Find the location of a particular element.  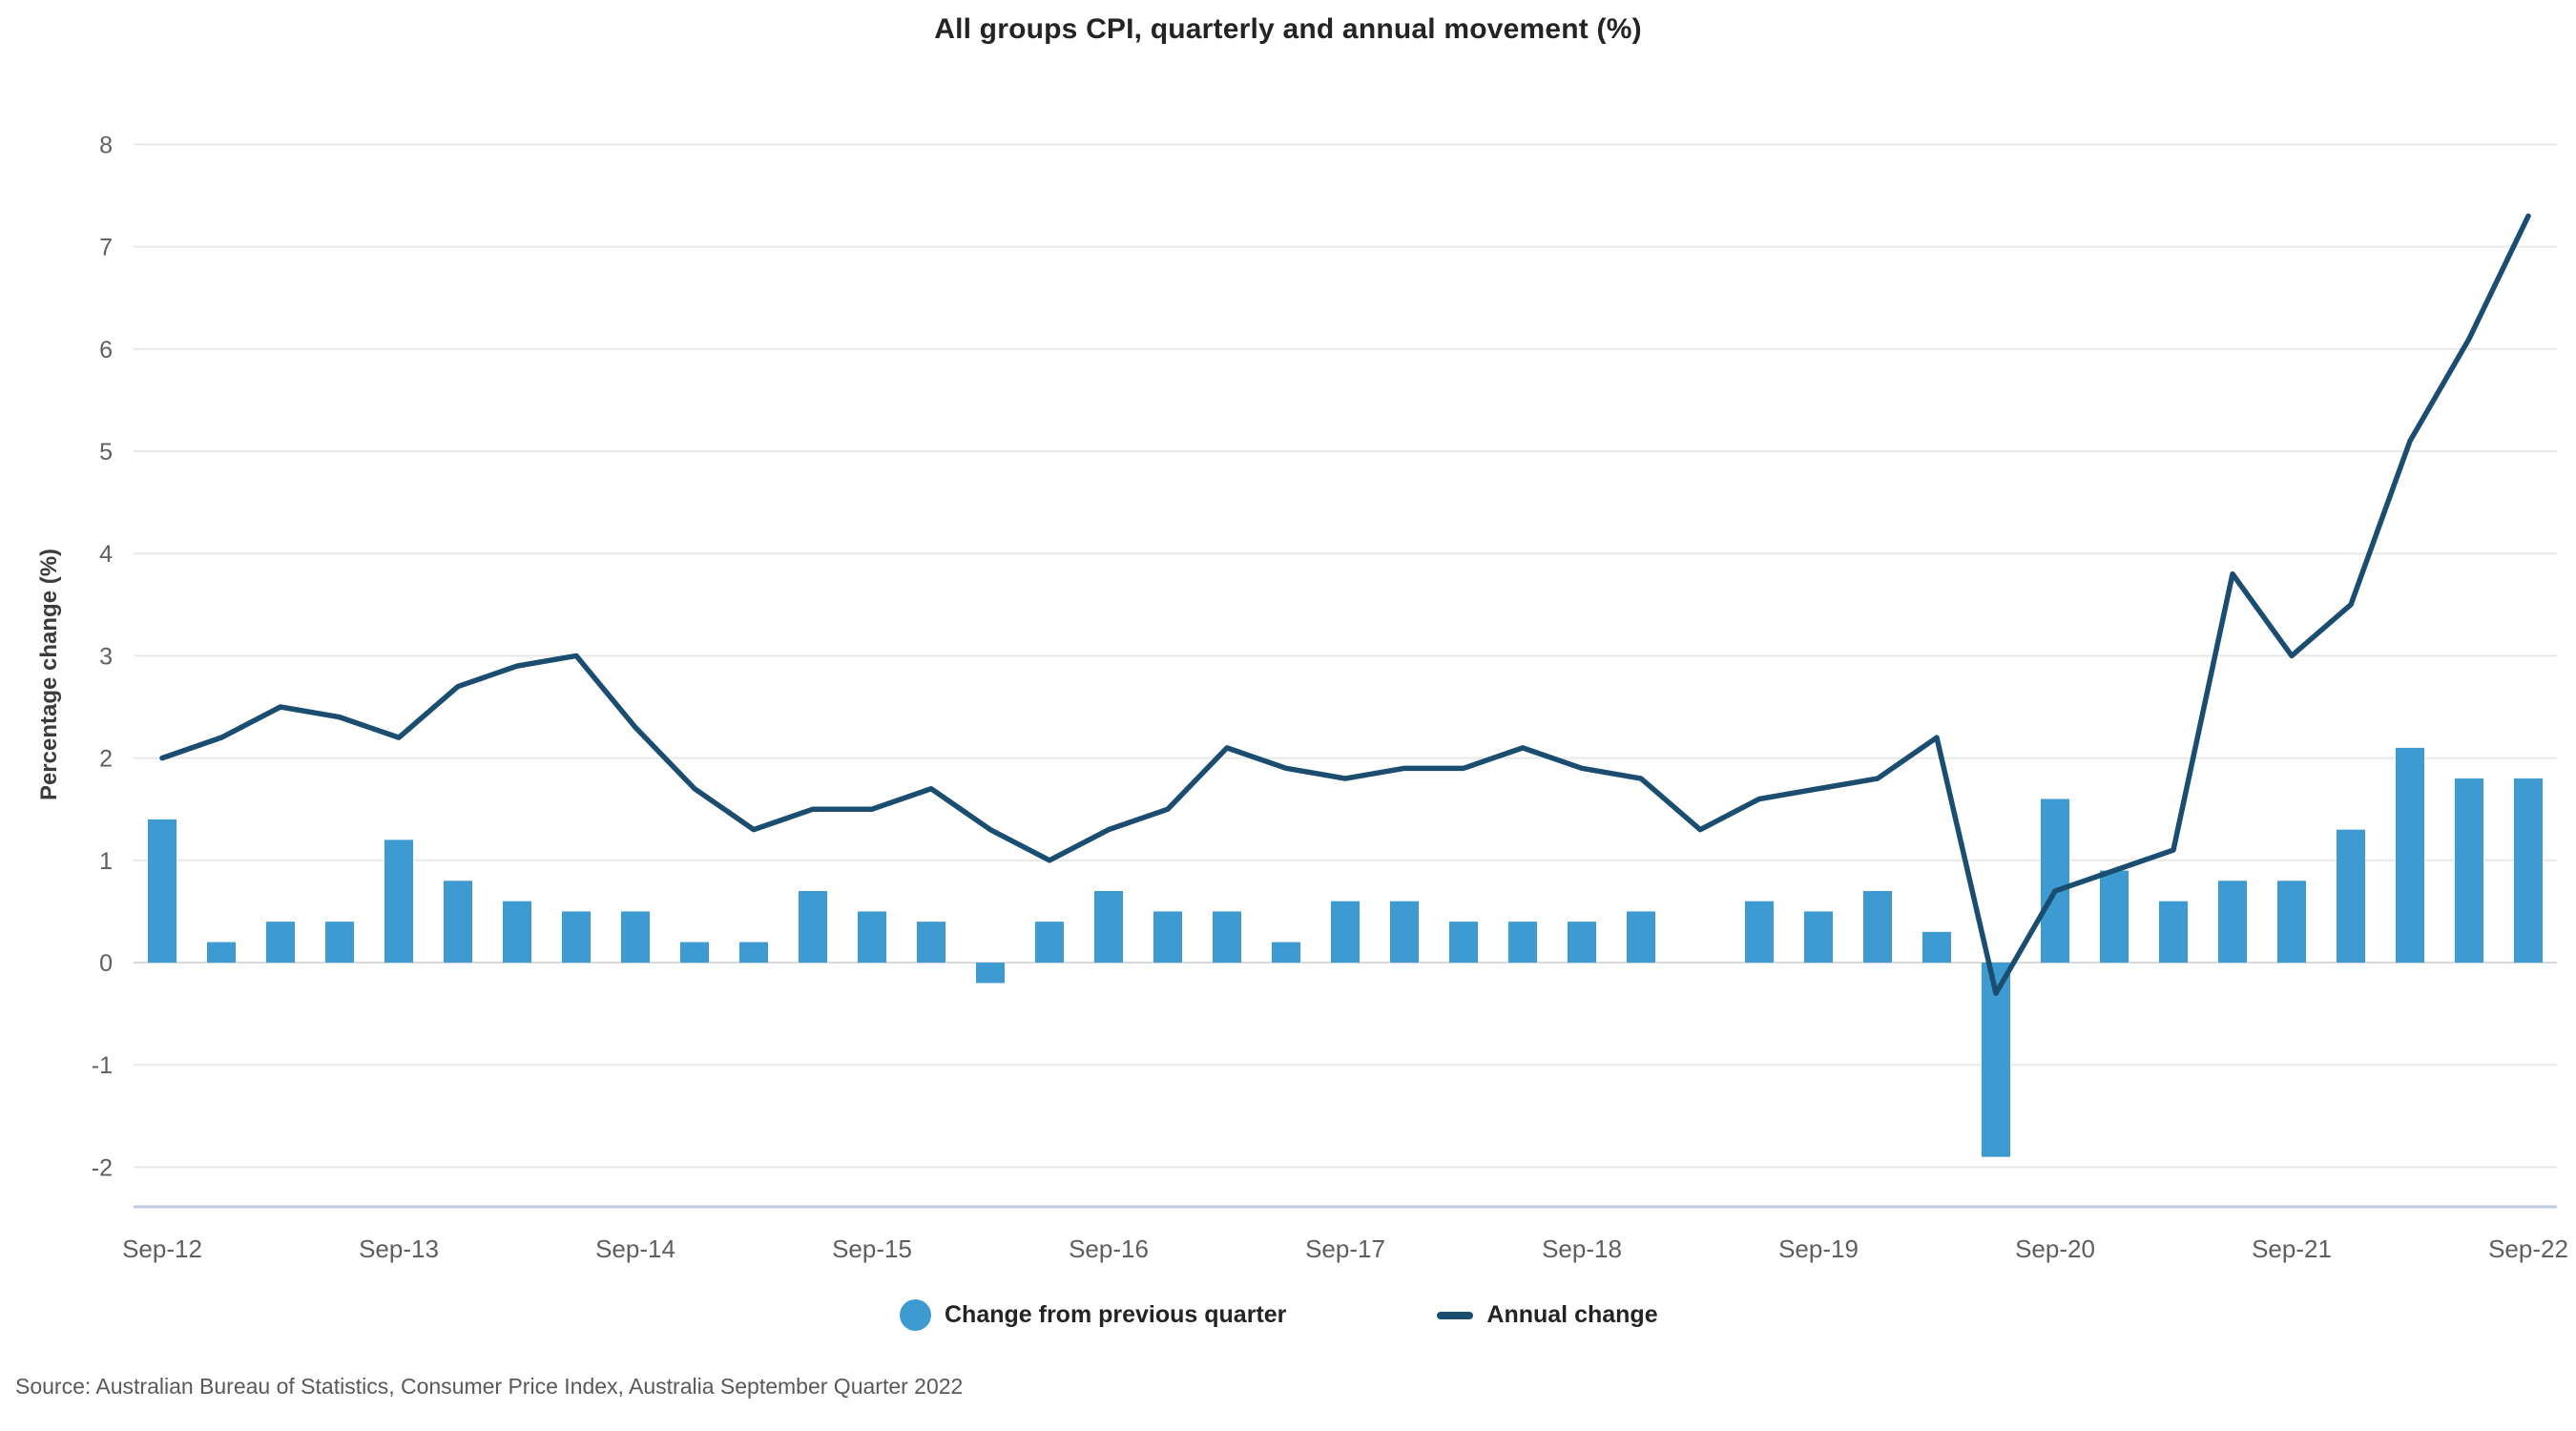

y-tick-label-4: 4 is located at coordinates (106, 554).